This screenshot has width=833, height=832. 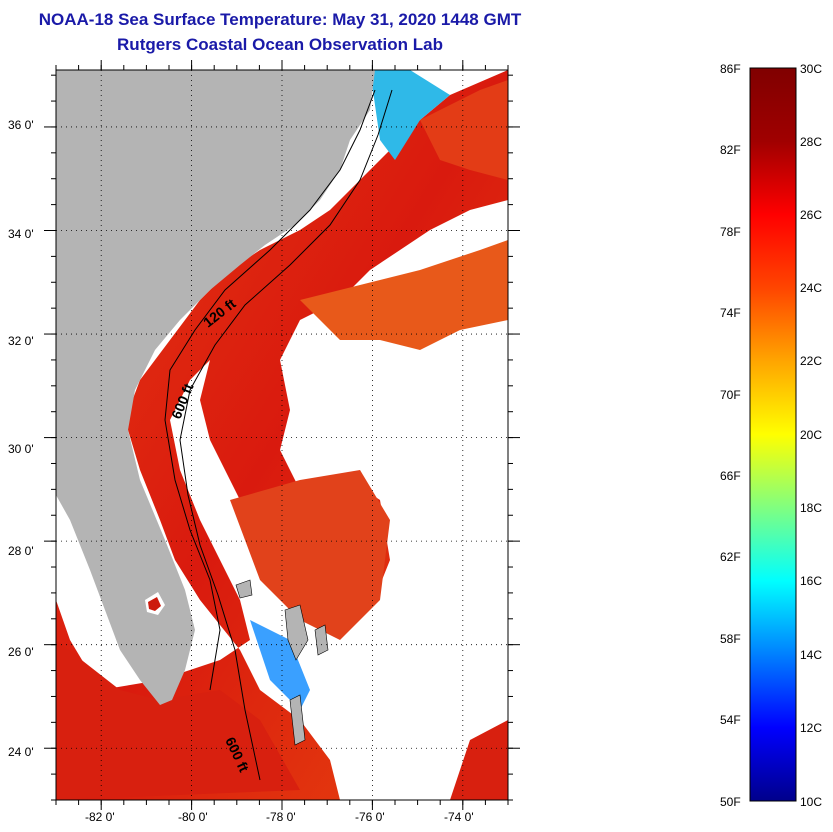 I want to click on lon-label: -80 0', so click(x=193, y=817).